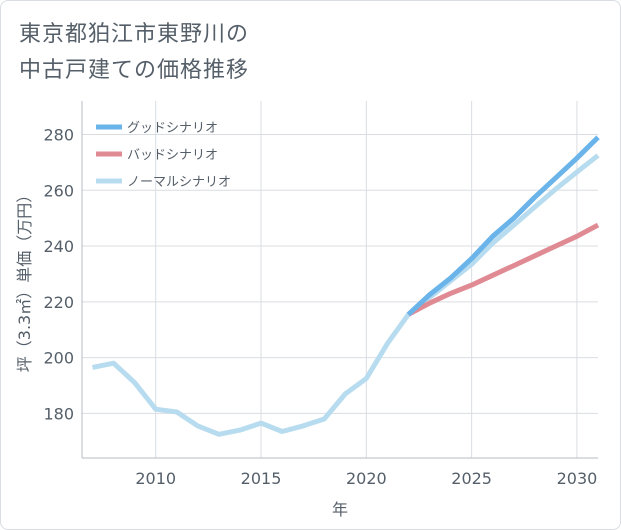 The height and width of the screenshot is (530, 621). Describe the element at coordinates (58, 134) in the screenshot. I see `y-tick-label: 280` at that location.